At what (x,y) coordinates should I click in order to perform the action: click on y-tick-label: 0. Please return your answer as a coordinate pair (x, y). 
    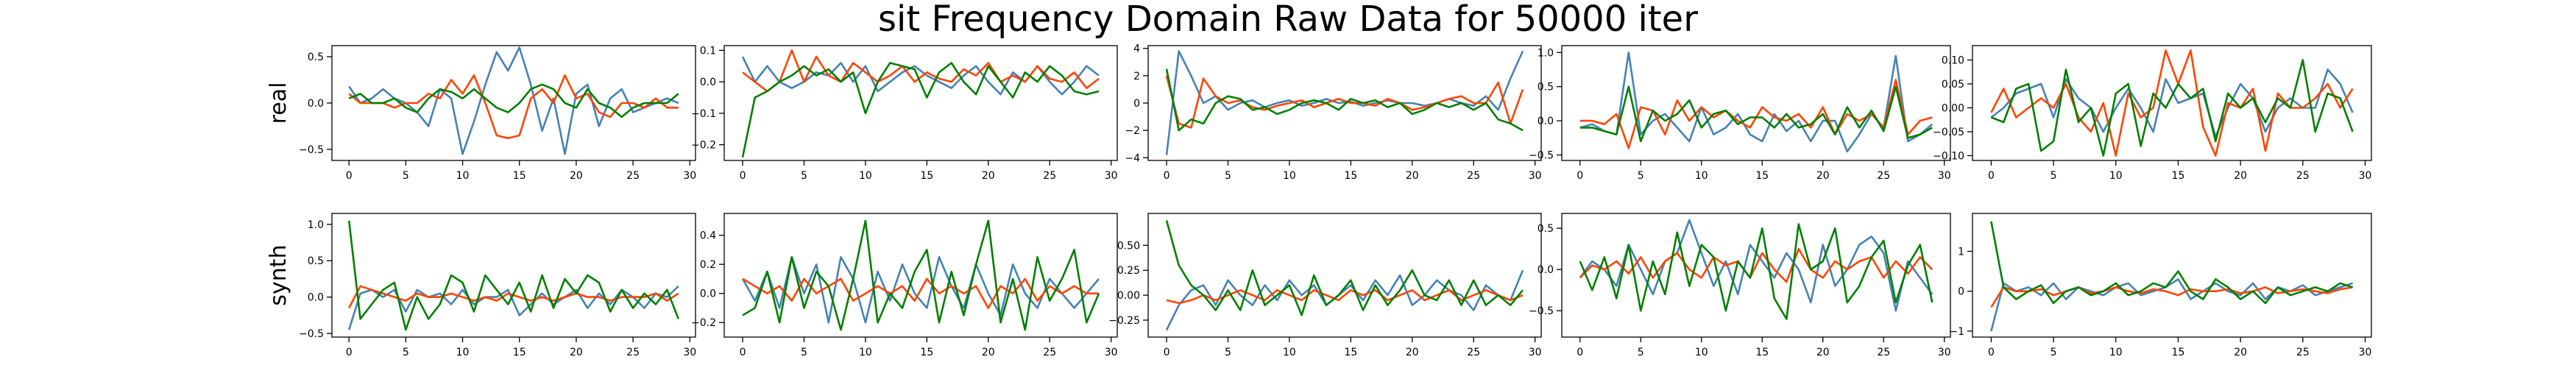
    Looking at the image, I should click on (1961, 292).